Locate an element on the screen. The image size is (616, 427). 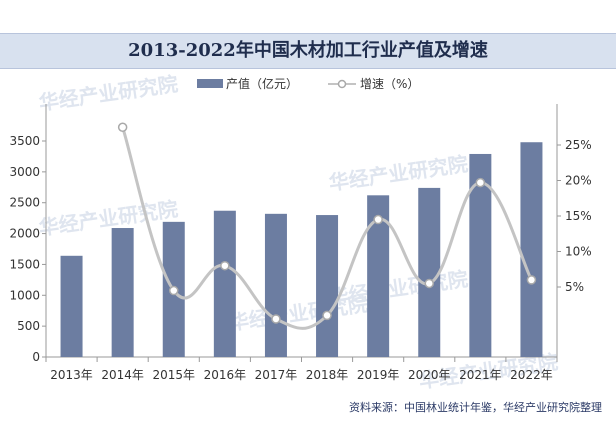
y-right-tick-label: 5% is located at coordinates (574, 287).